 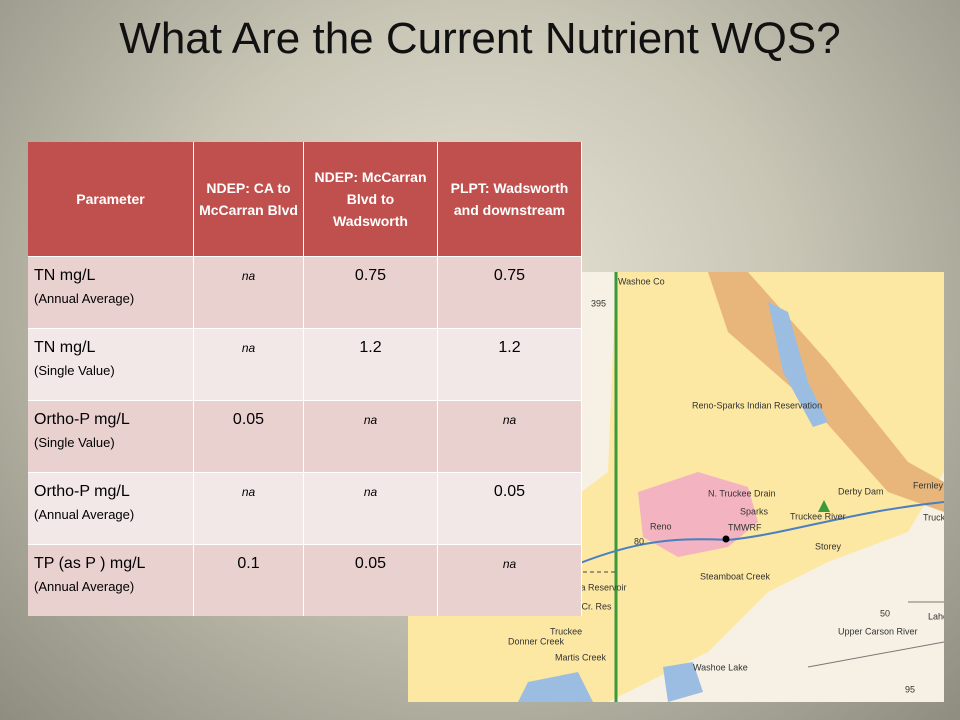 I want to click on map-label: Storey, so click(x=828, y=546).